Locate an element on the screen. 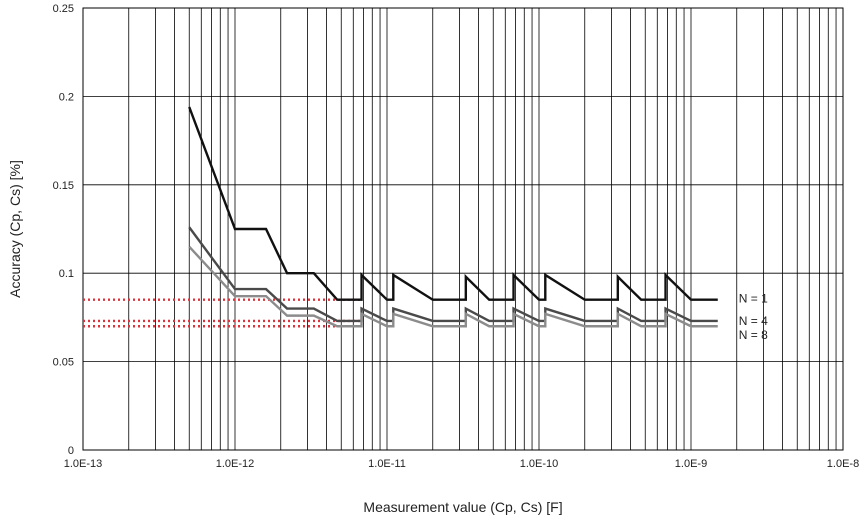 The image size is (861, 525). legend-label-1: N = 1 is located at coordinates (753, 299).